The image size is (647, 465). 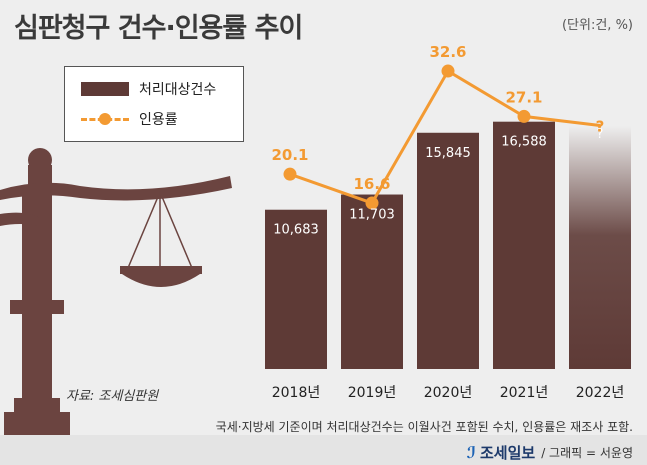 I want to click on bar-2020년, so click(x=448, y=250).